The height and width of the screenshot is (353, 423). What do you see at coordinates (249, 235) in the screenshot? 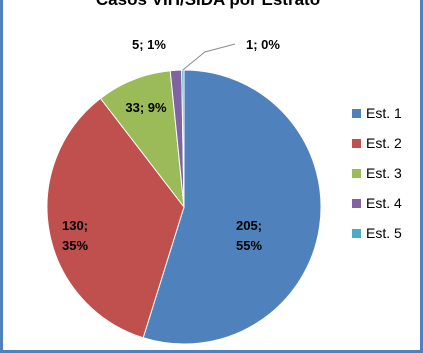
I see `data-label-1: 205; 55%` at bounding box center [249, 235].